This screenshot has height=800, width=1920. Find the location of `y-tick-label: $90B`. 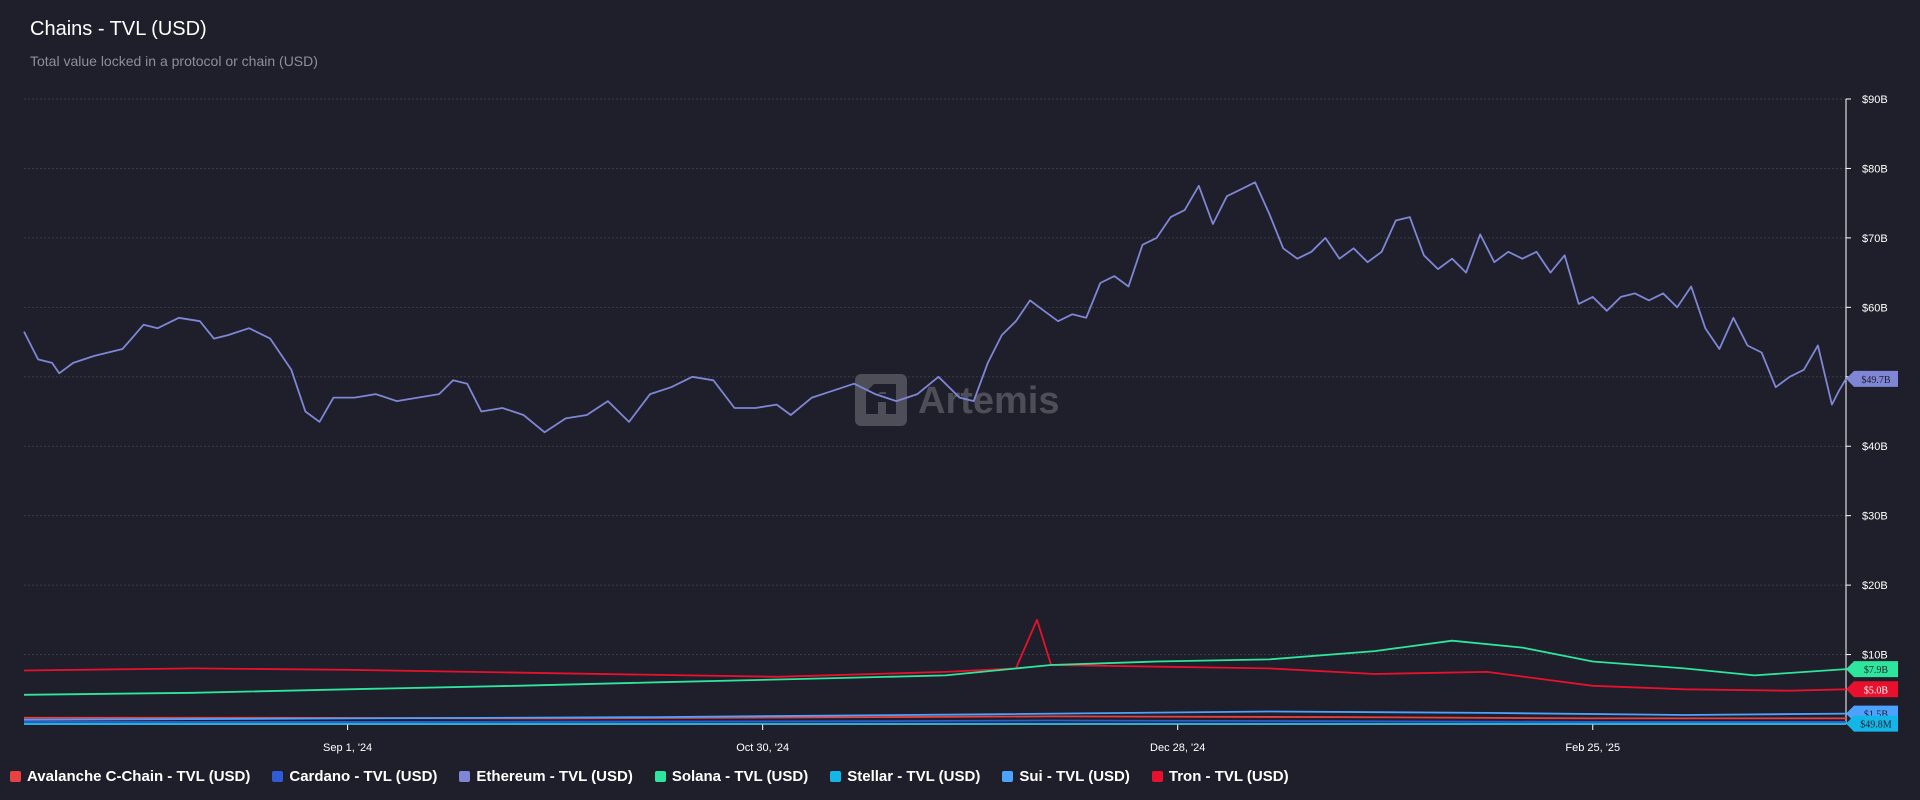

y-tick-label: $90B is located at coordinates (1875, 100).